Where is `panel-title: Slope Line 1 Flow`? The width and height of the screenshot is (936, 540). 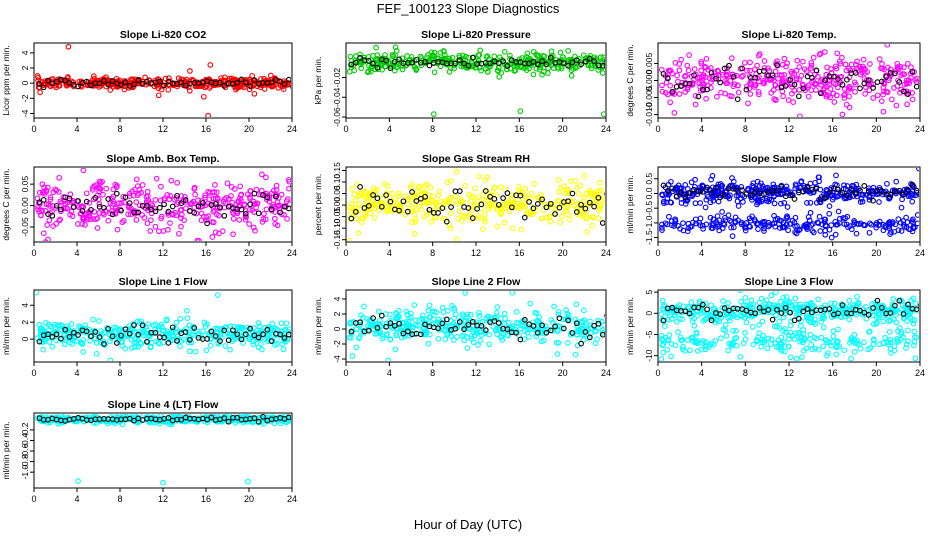
panel-title: Slope Line 1 Flow is located at coordinates (164, 282).